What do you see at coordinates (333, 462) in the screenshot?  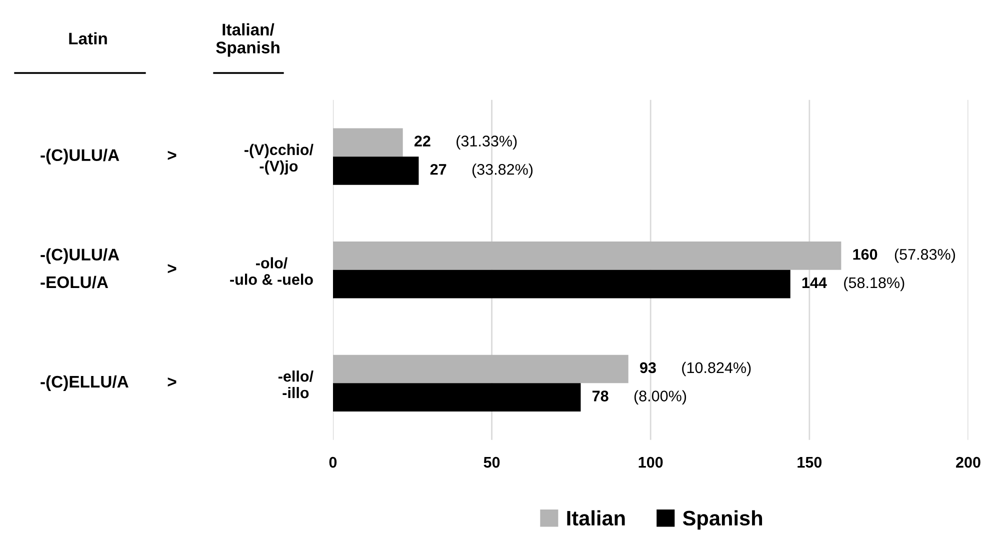 I see `x-tick-label: 0` at bounding box center [333, 462].